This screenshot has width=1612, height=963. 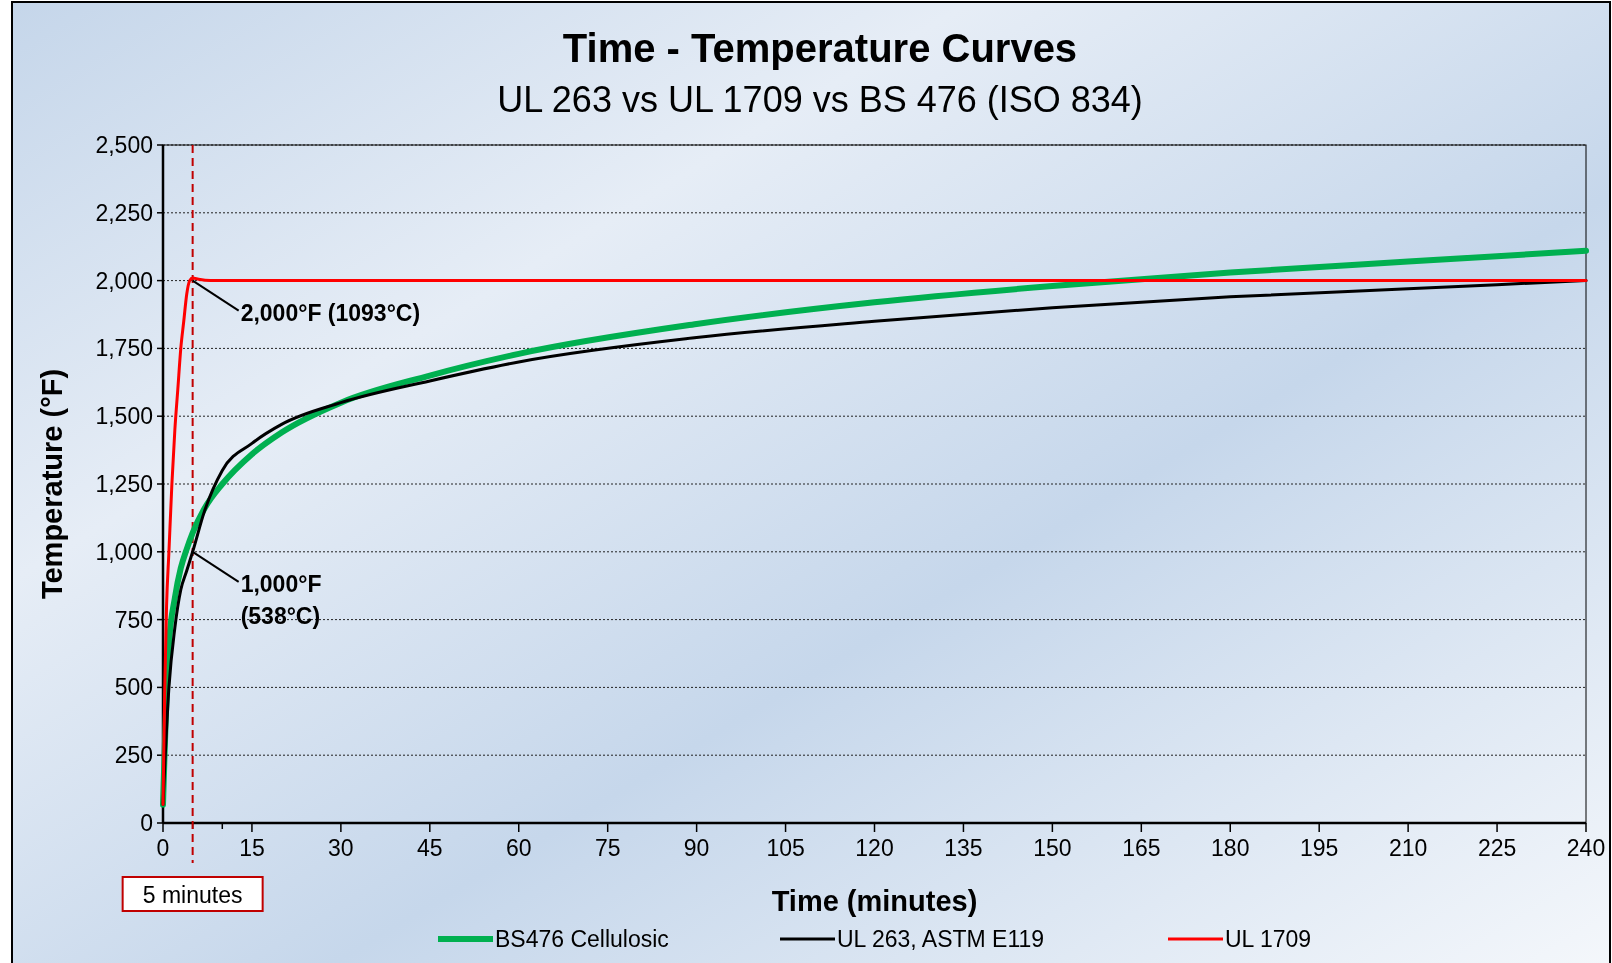 What do you see at coordinates (1586, 848) in the screenshot?
I see `x-tick-label: 240` at bounding box center [1586, 848].